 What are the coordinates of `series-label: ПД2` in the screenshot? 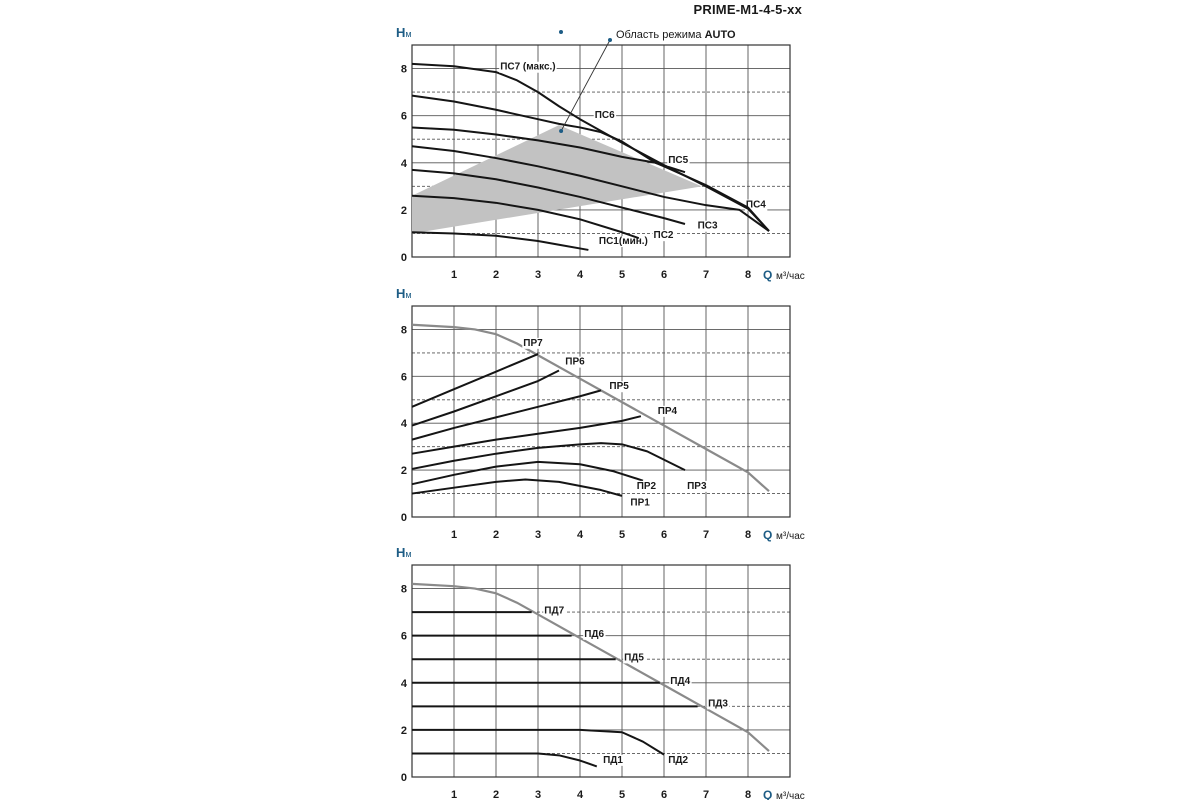 It's located at (678, 760).